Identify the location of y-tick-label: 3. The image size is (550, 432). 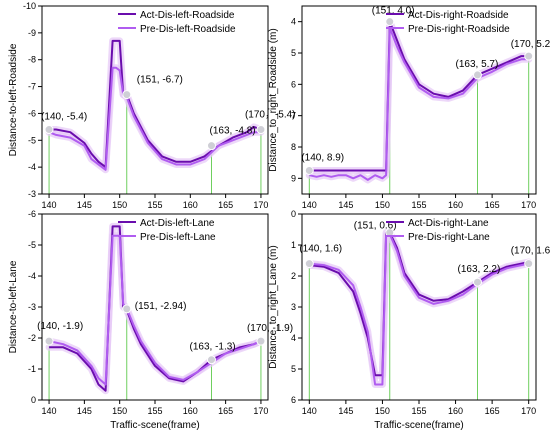
(293, 307).